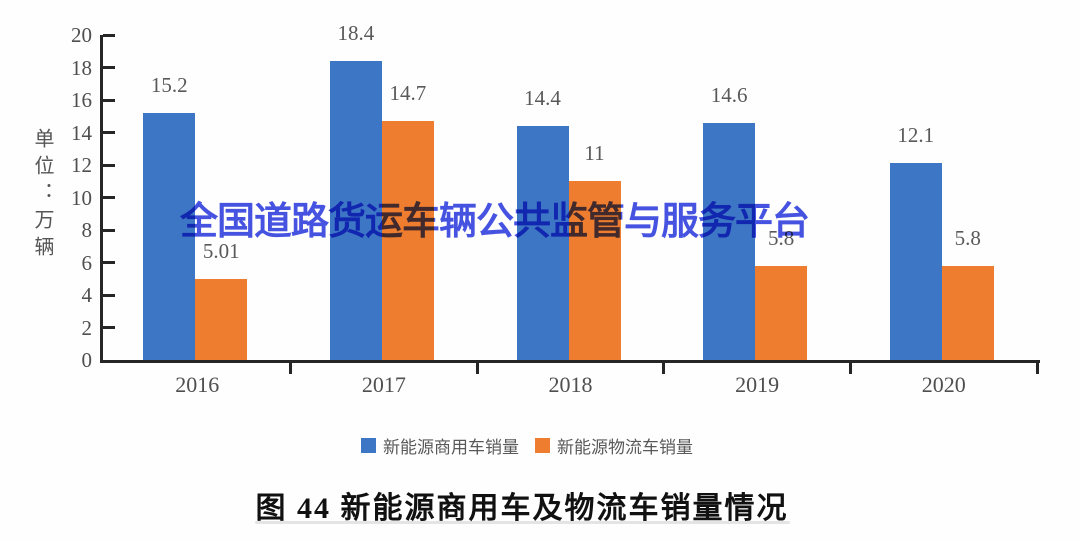 The height and width of the screenshot is (540, 1080). What do you see at coordinates (757, 384) in the screenshot?
I see `x-category-label: 2019` at bounding box center [757, 384].